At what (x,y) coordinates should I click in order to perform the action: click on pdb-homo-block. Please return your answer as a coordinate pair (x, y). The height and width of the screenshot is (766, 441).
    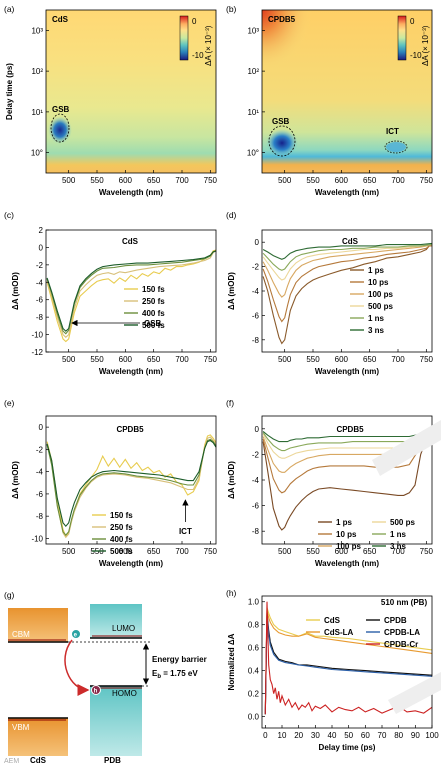
    Looking at the image, I should click on (116, 721).